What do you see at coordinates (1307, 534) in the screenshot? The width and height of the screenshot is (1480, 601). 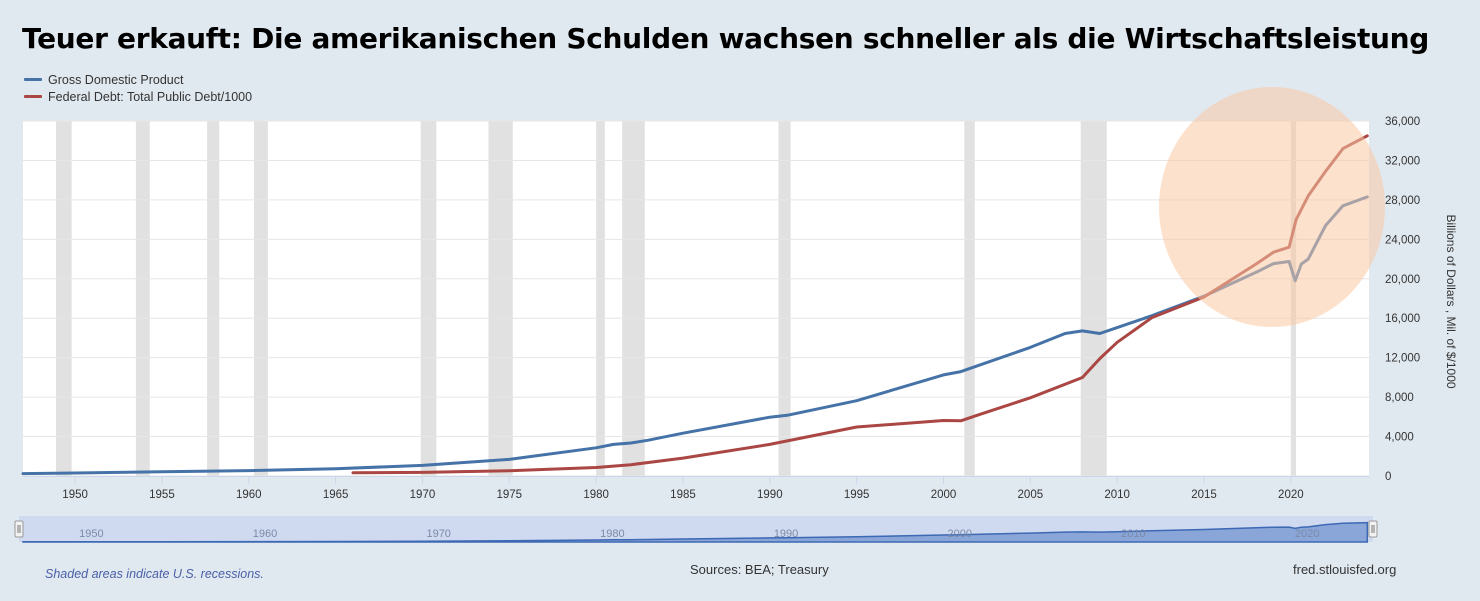 I see `navigator-label: 2020` at bounding box center [1307, 534].